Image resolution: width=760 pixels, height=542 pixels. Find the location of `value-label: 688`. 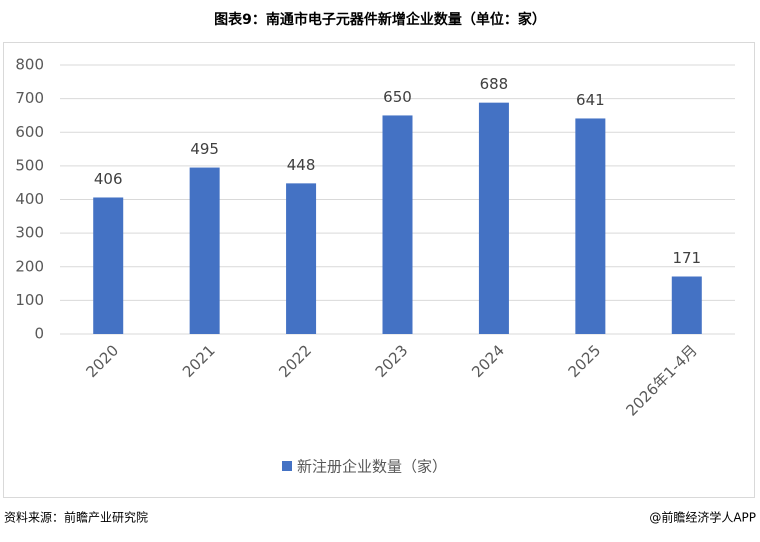

value-label: 688 is located at coordinates (494, 84).